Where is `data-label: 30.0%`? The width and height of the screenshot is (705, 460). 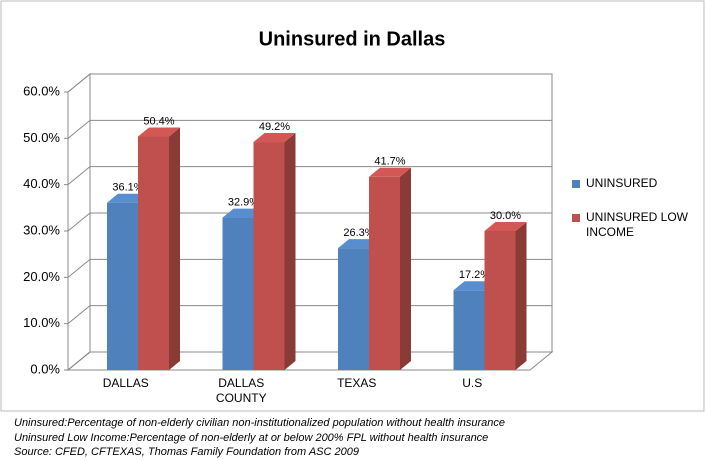 data-label: 30.0% is located at coordinates (505, 216).